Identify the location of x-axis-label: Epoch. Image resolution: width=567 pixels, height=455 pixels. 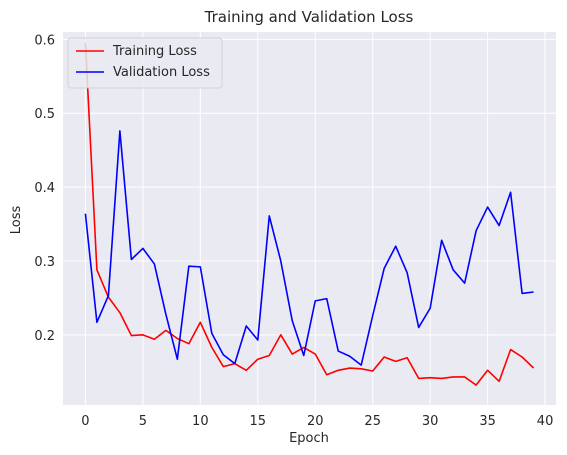
(309, 438).